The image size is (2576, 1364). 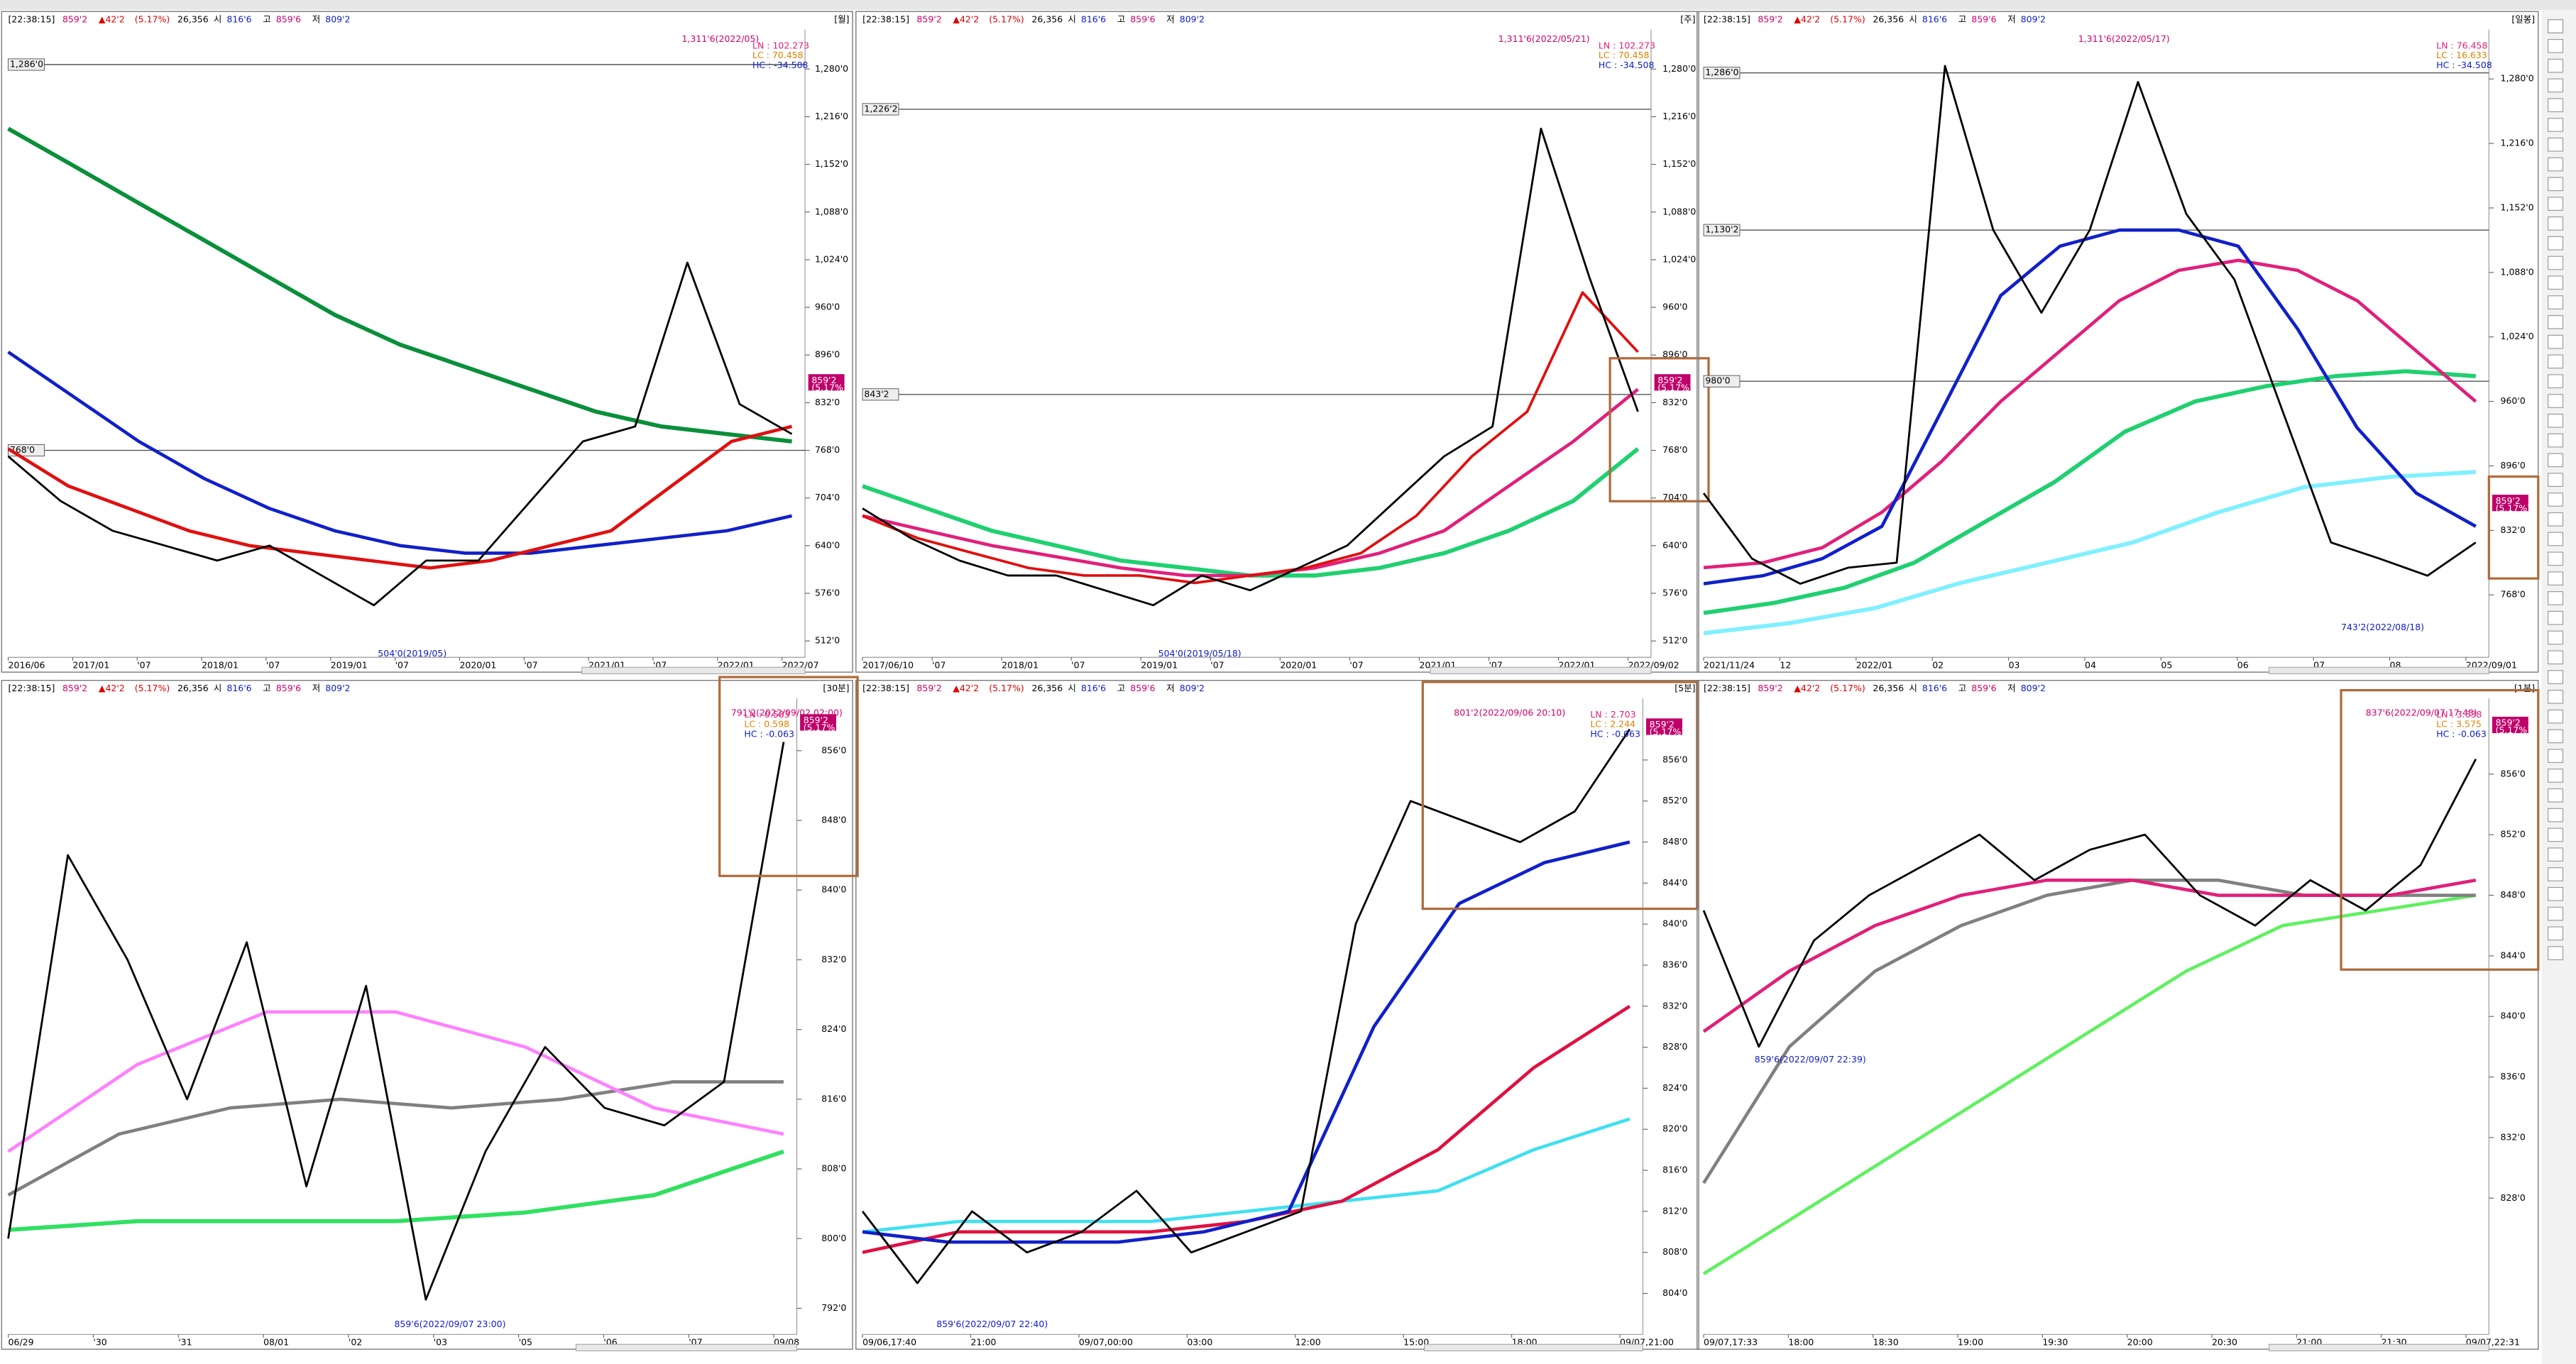 What do you see at coordinates (1874, 664) in the screenshot?
I see `x-tick-label: 2022/01` at bounding box center [1874, 664].